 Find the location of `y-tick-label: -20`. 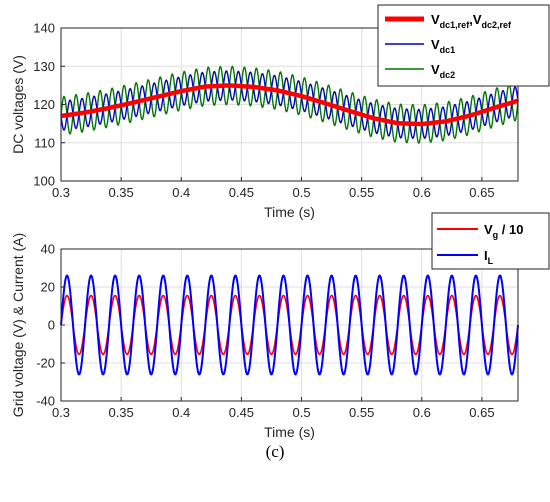

y-tick-label: -20 is located at coordinates (45, 363).